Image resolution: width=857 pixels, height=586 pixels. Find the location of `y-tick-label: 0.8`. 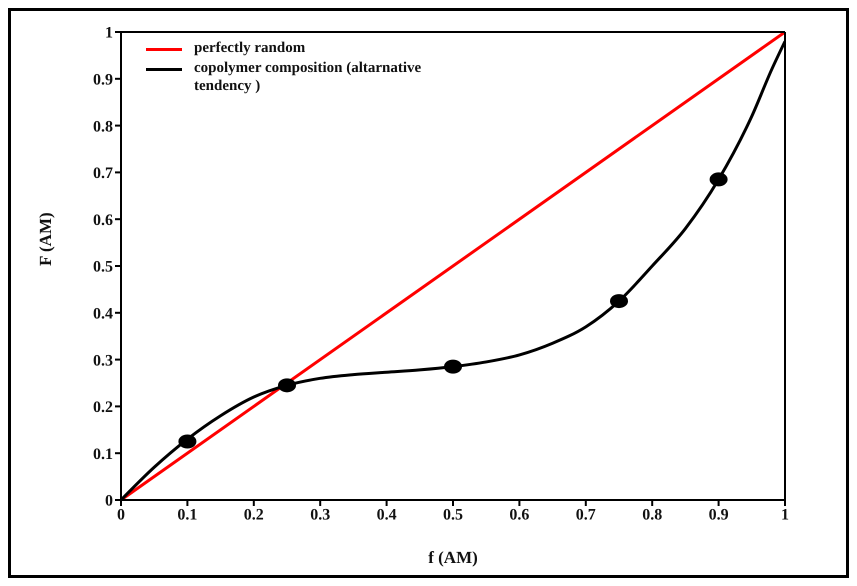

y-tick-label: 0.8 is located at coordinates (103, 127).